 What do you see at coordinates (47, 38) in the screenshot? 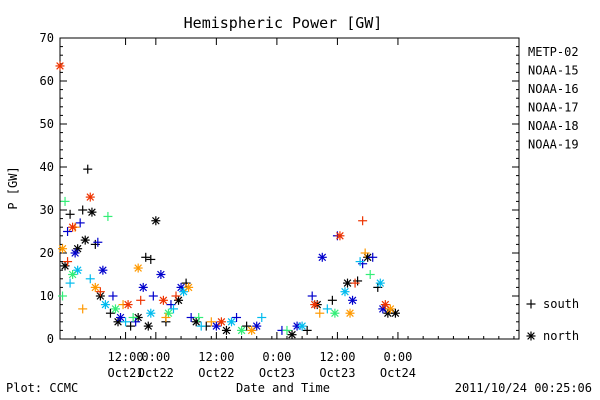
I see `y-tick-label: 70` at bounding box center [47, 38].